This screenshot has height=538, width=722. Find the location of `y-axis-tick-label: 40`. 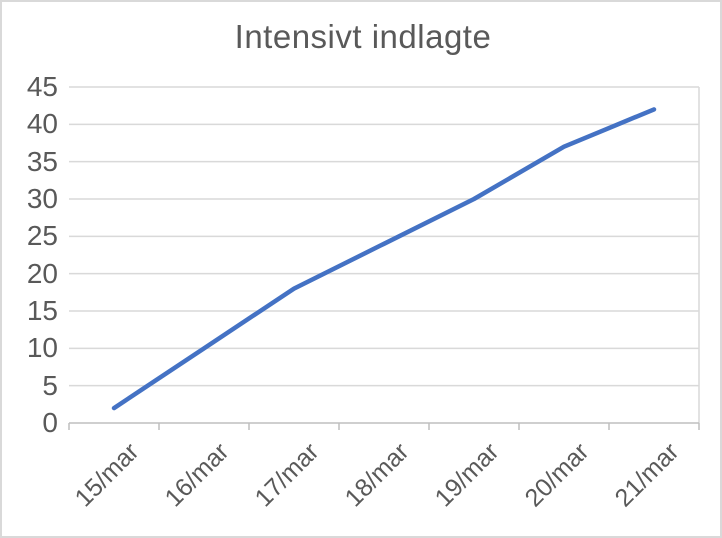

y-axis-tick-label: 40 is located at coordinates (42, 124).